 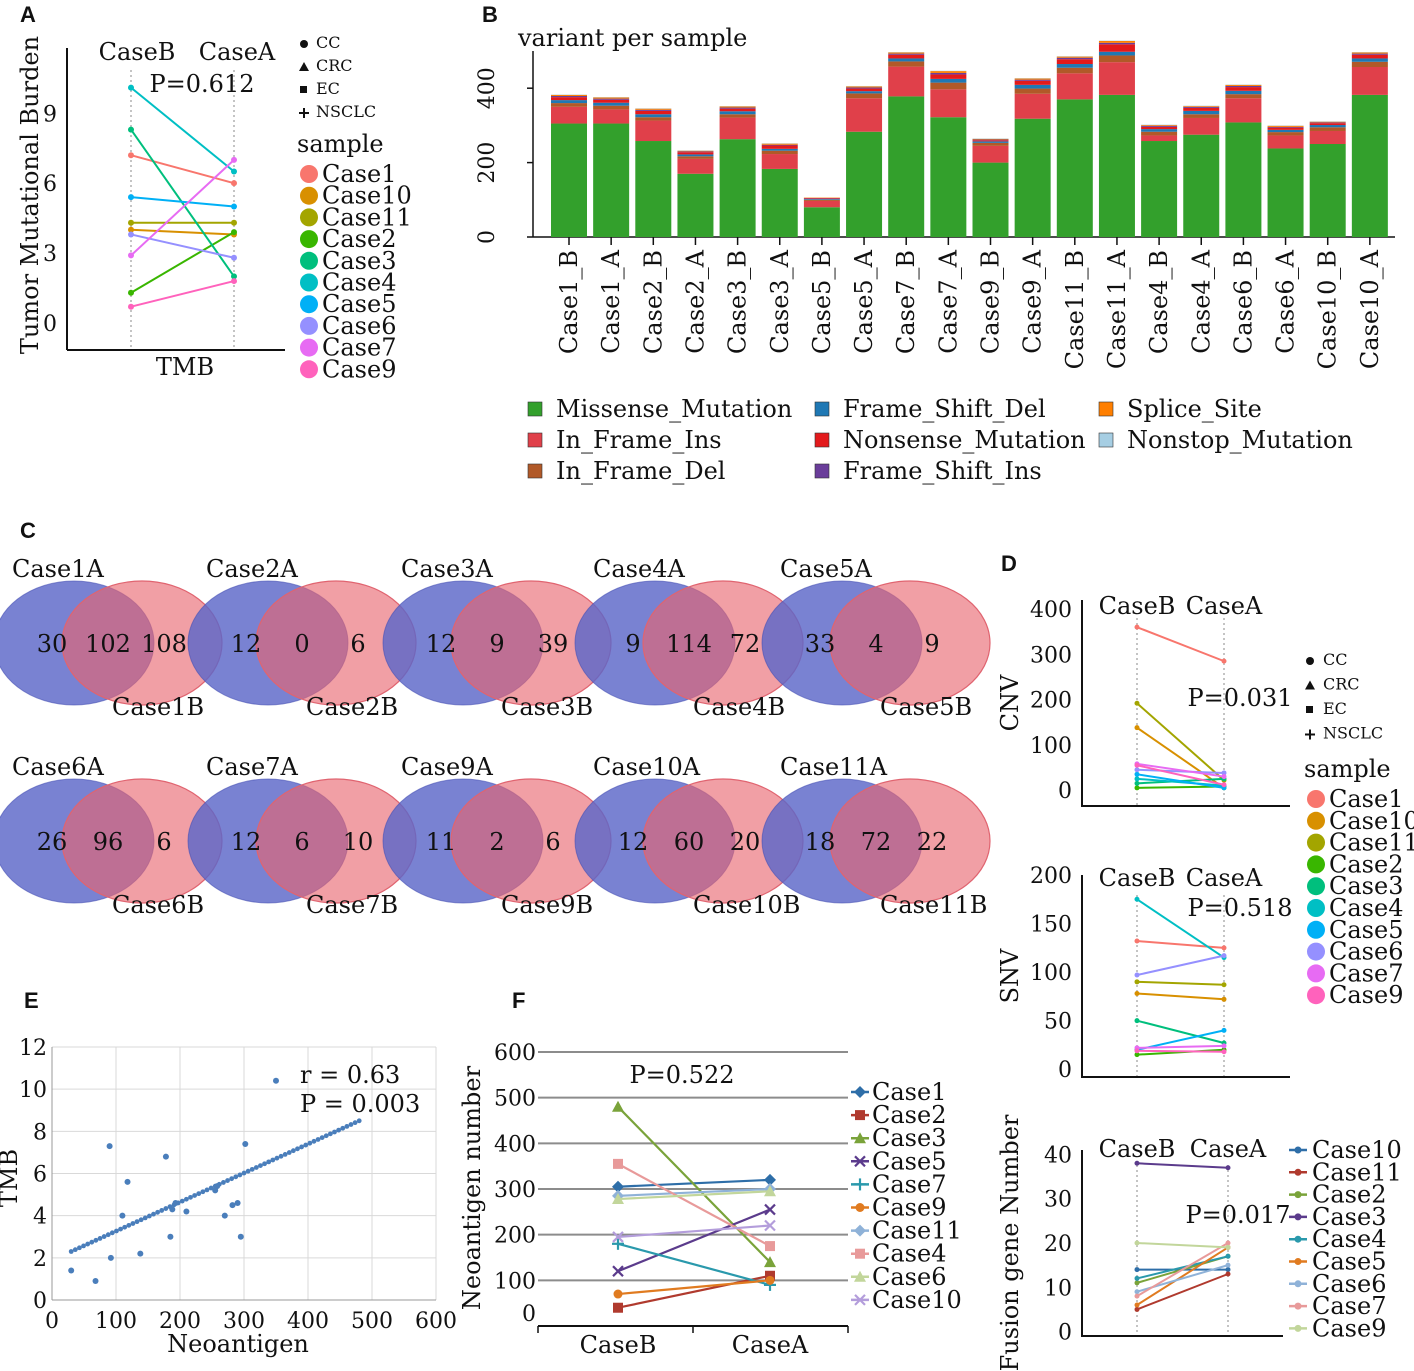 I want to click on venn-count-shared: 114, so click(x=689, y=644).